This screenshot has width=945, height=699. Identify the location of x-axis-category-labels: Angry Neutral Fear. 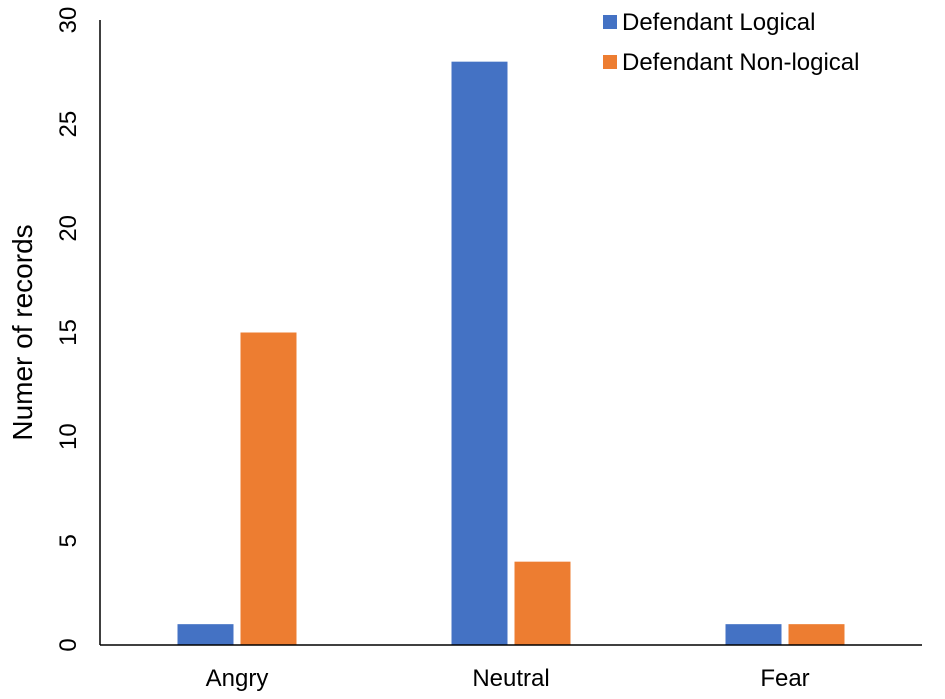
(508, 678).